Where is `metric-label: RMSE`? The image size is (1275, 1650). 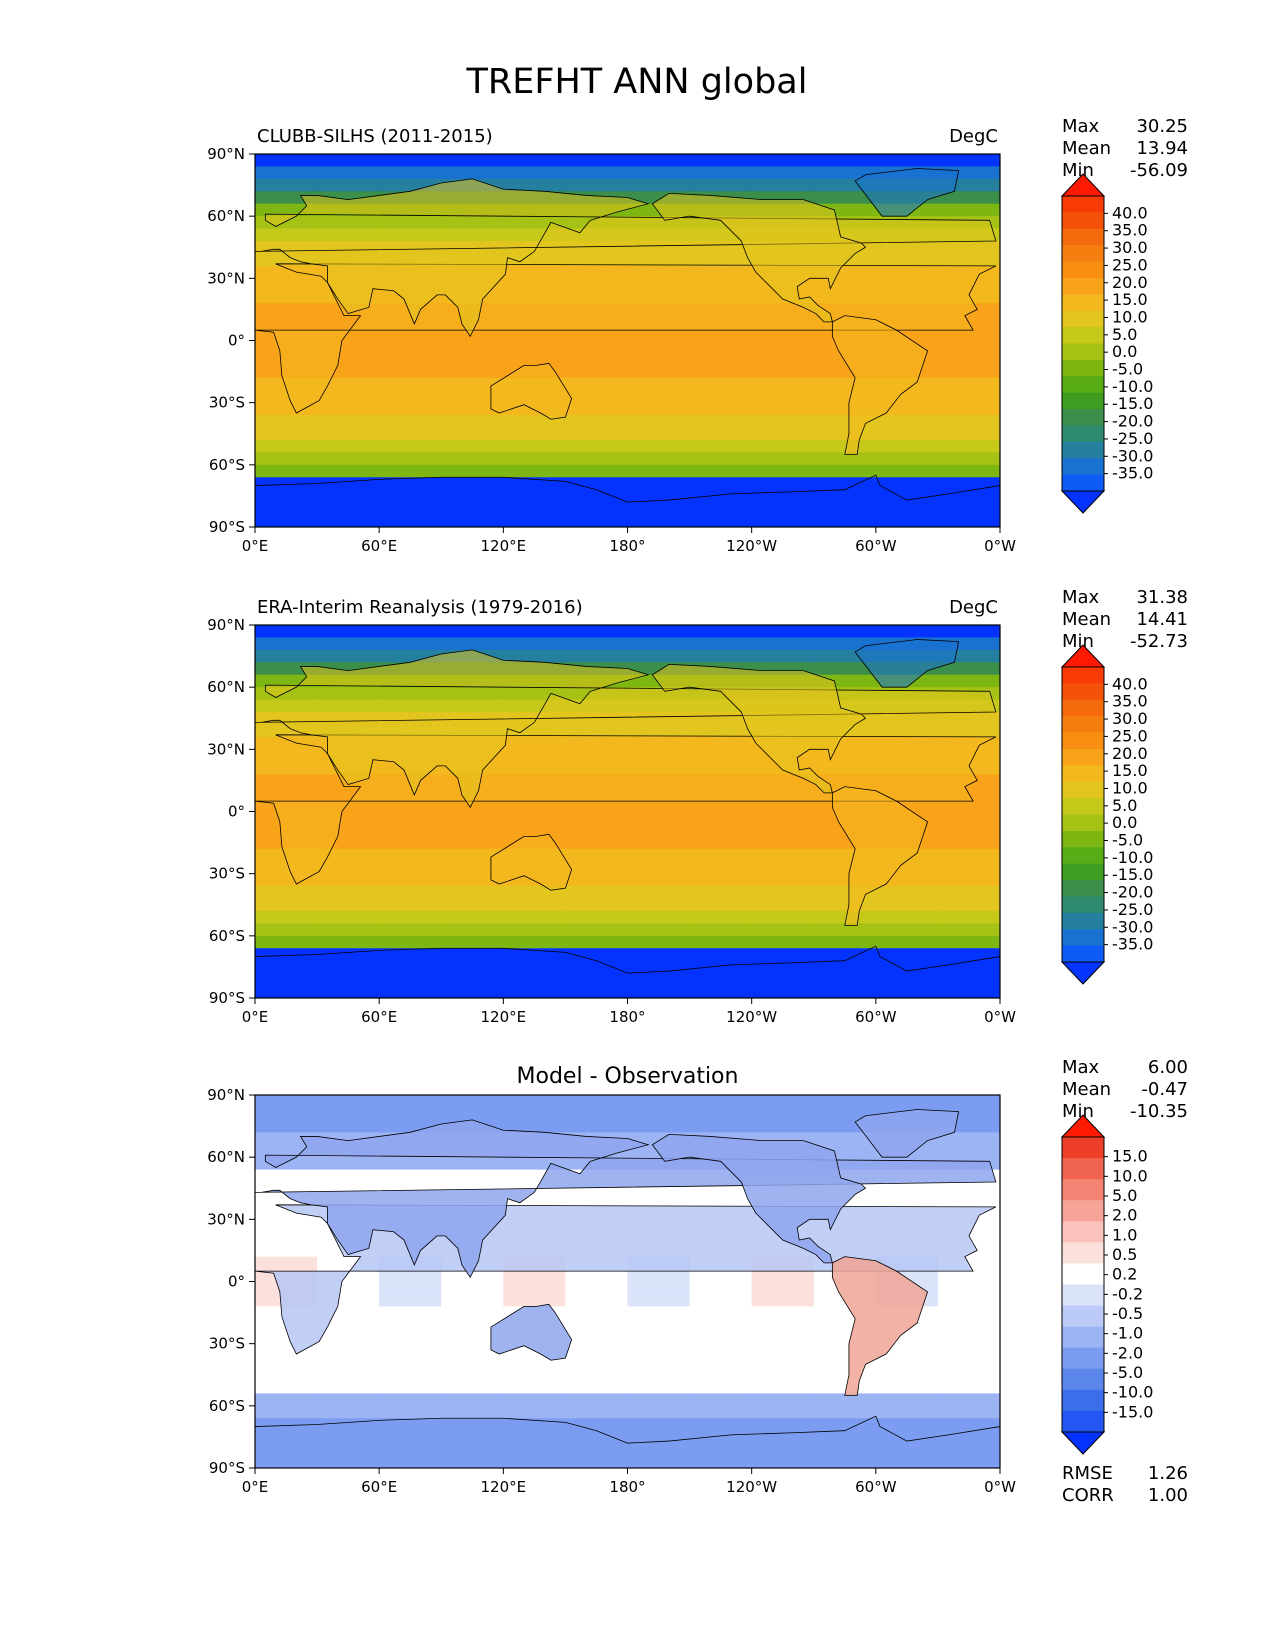
metric-label: RMSE is located at coordinates (1087, 1473).